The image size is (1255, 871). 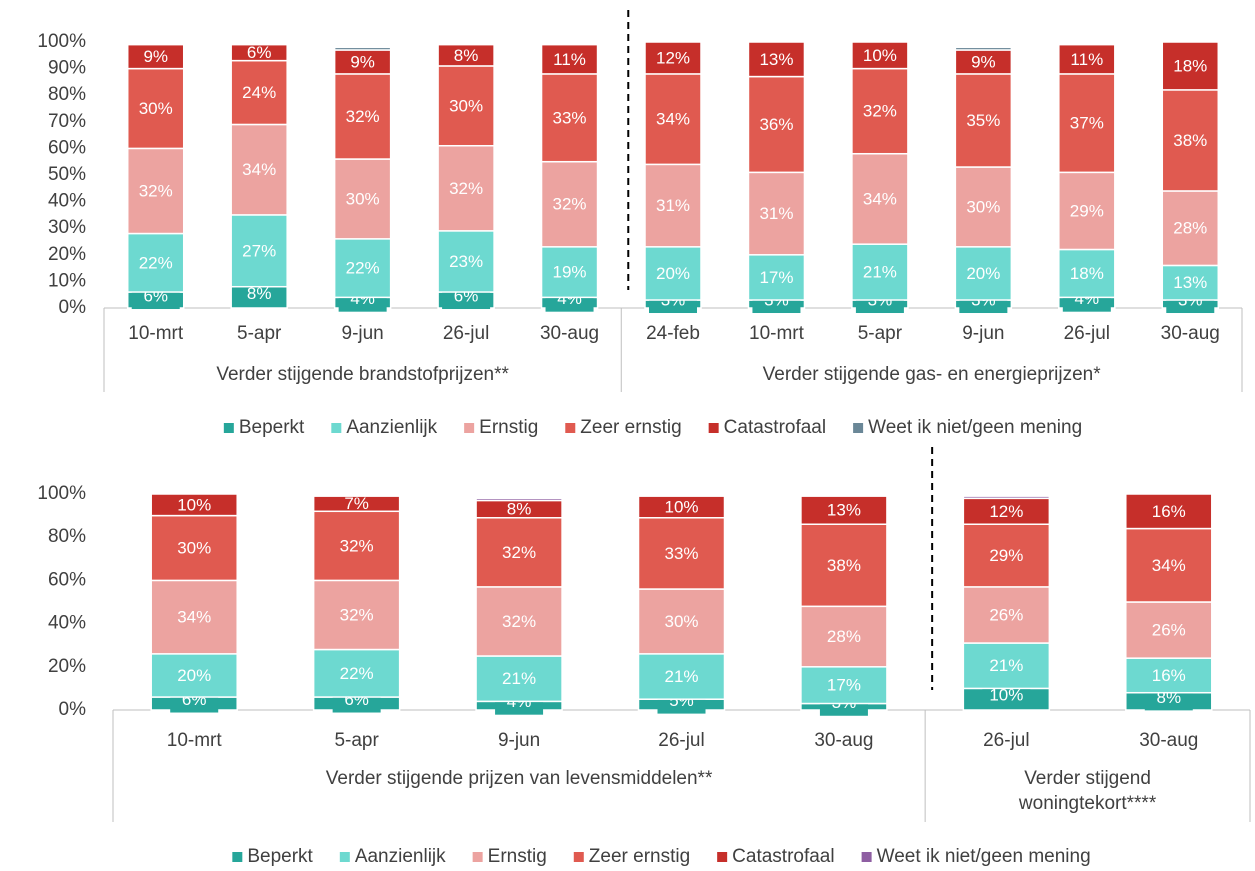 What do you see at coordinates (783, 856) in the screenshot?
I see `legend-label: Catastrofaal` at bounding box center [783, 856].